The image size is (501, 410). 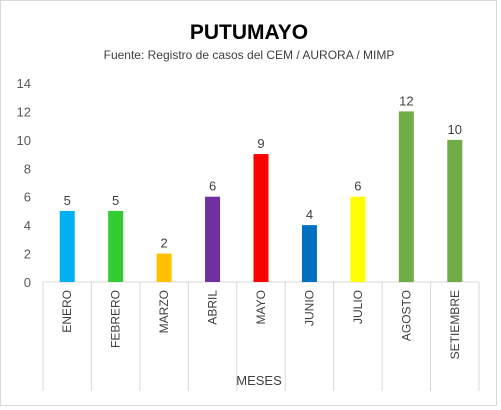 What do you see at coordinates (249, 32) in the screenshot?
I see `chart-title: PUTUMAYO` at bounding box center [249, 32].